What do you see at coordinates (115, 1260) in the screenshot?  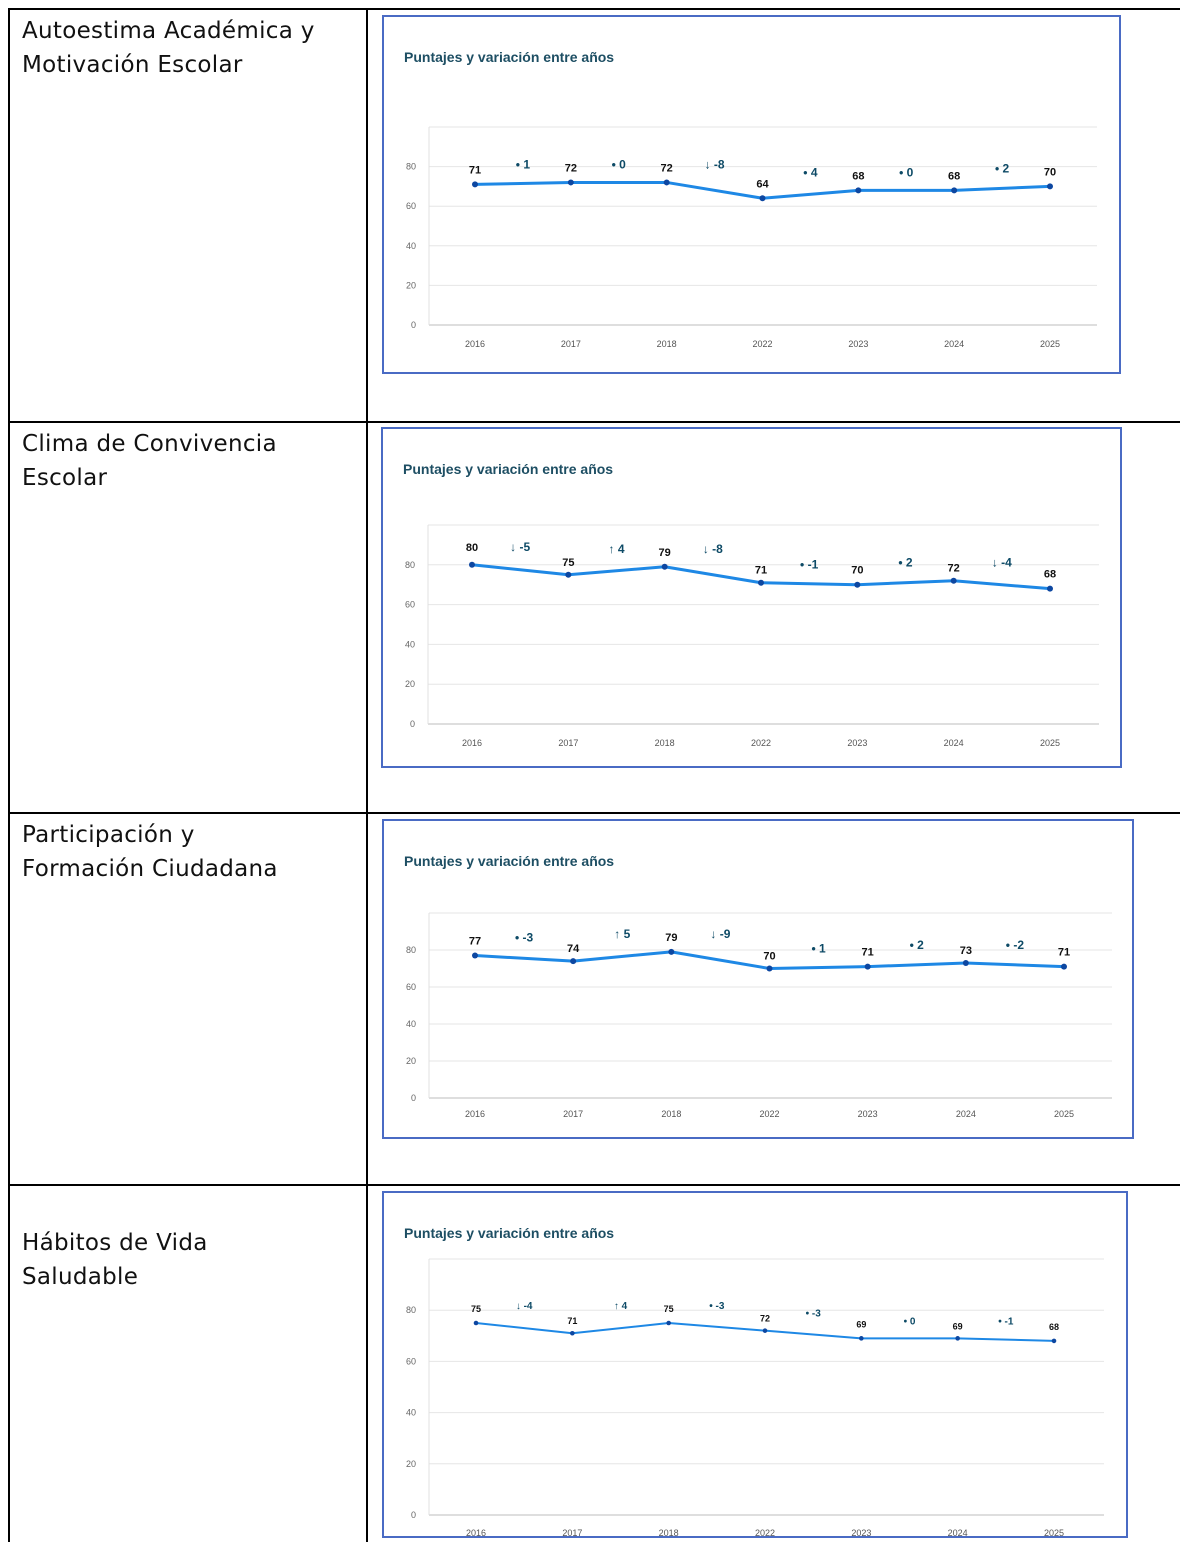 I see `row-label: Hábitos de Vida Saludable` at bounding box center [115, 1260].